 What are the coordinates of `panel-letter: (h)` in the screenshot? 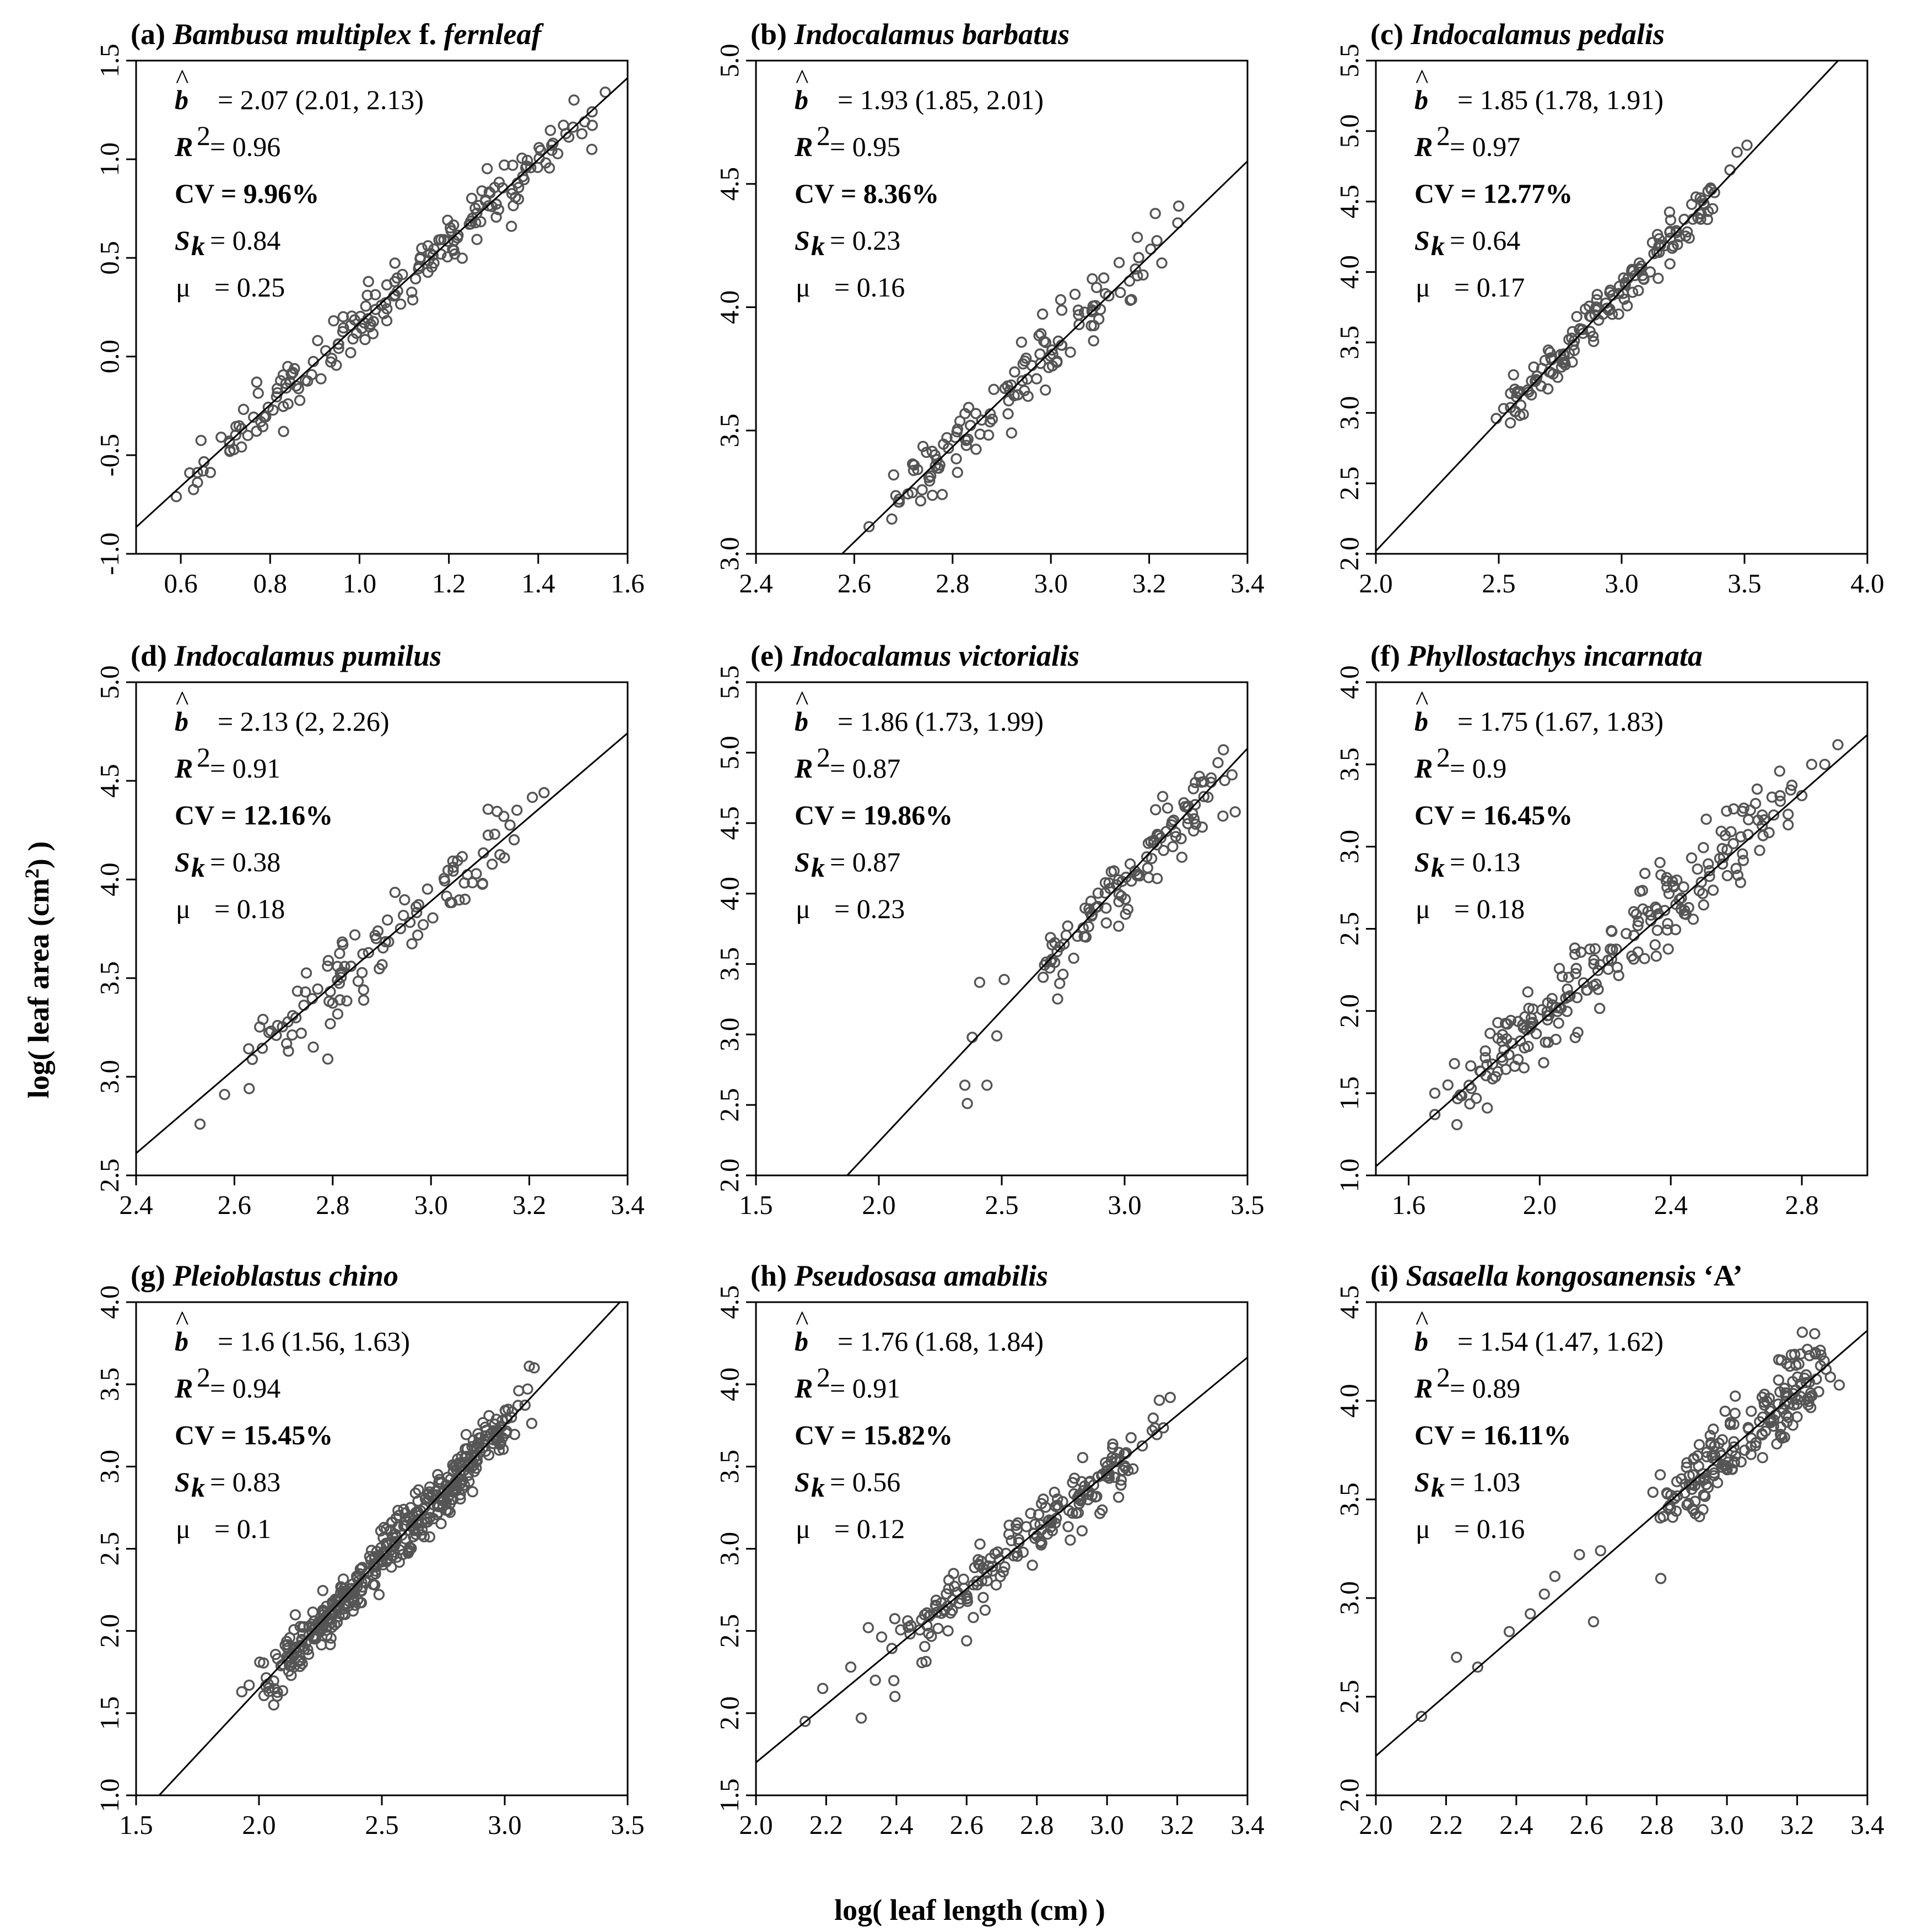 It's located at (772, 1275).